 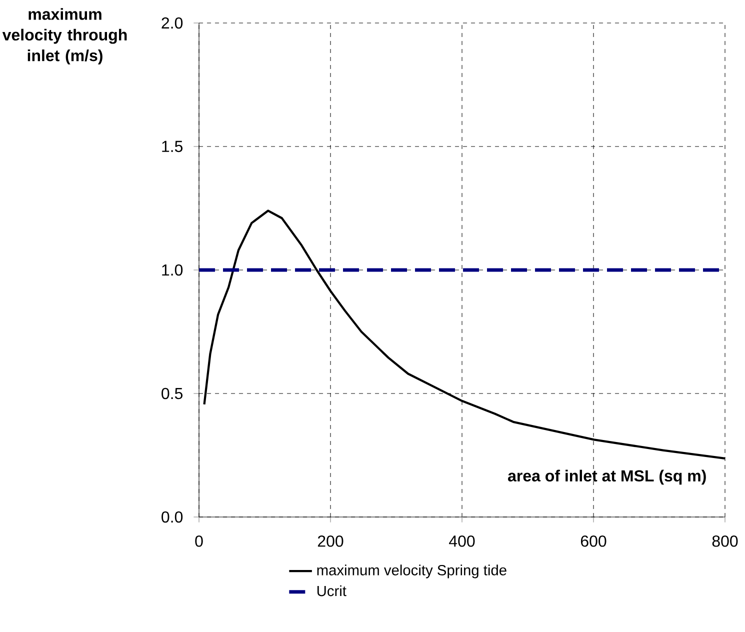 I want to click on y-tick-label: 1.0, so click(x=172, y=270).